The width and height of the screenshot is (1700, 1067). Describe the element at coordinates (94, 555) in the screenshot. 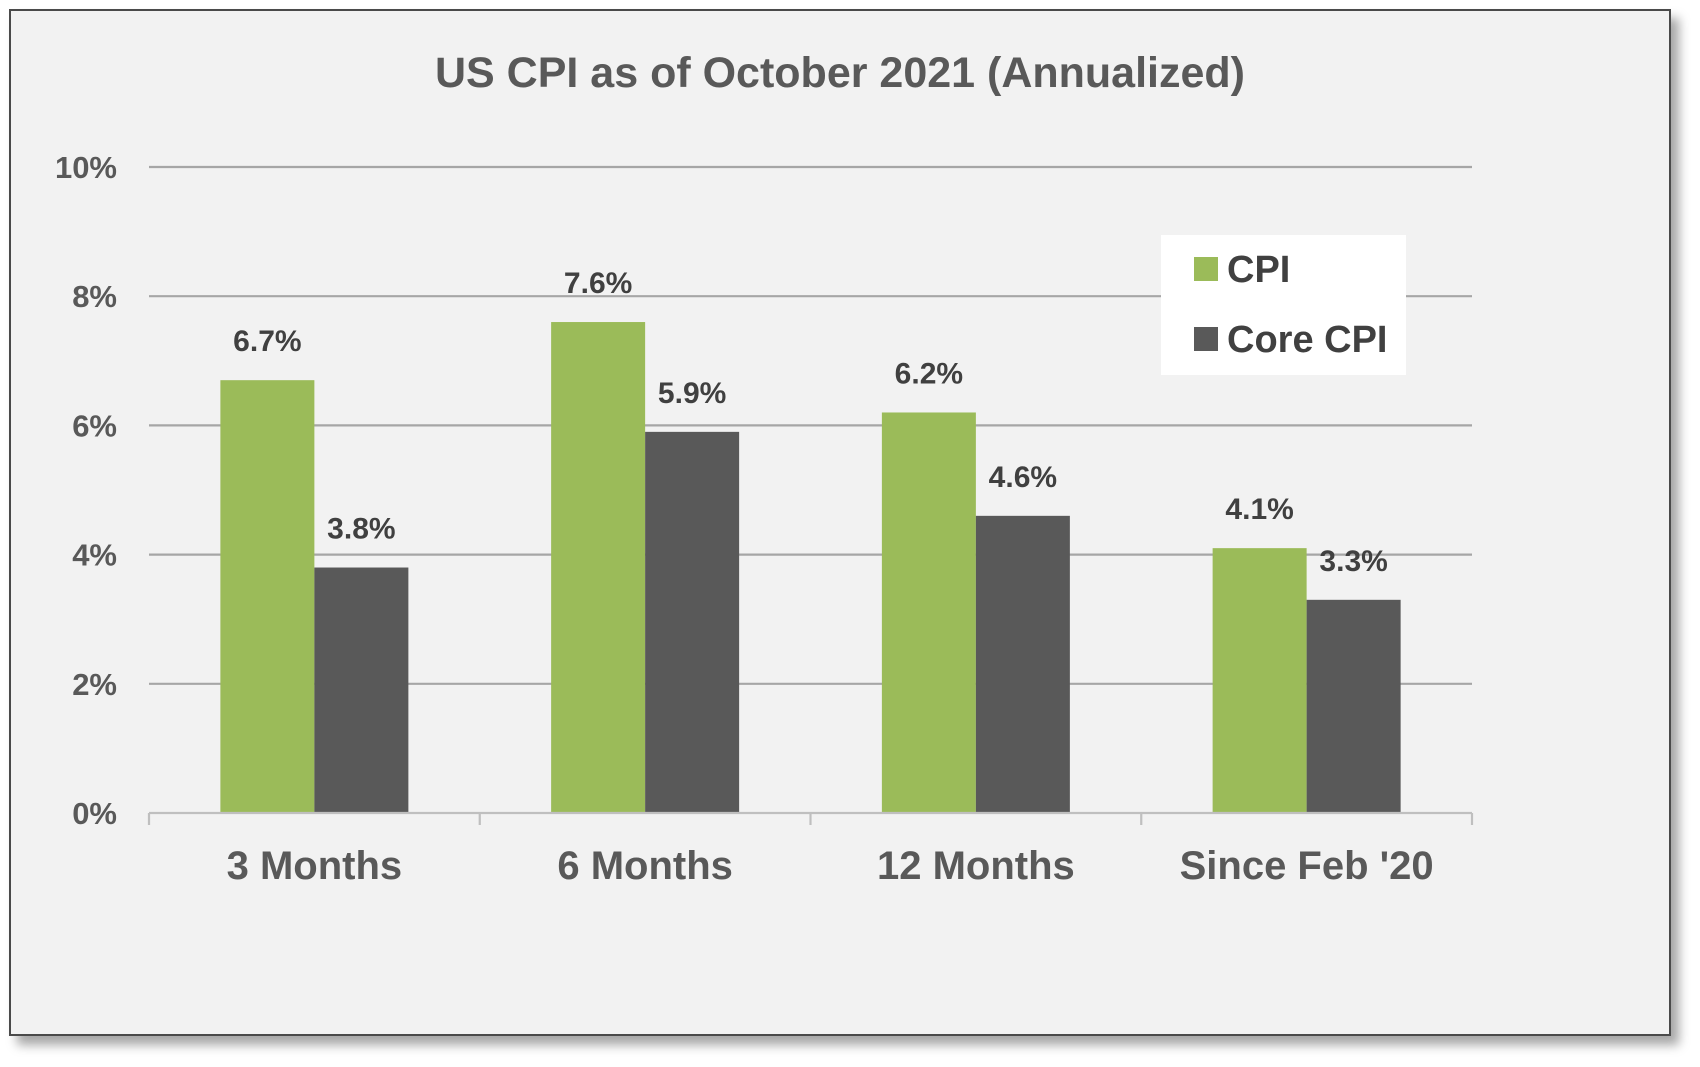

I see `y-tick-label: 4%` at that location.